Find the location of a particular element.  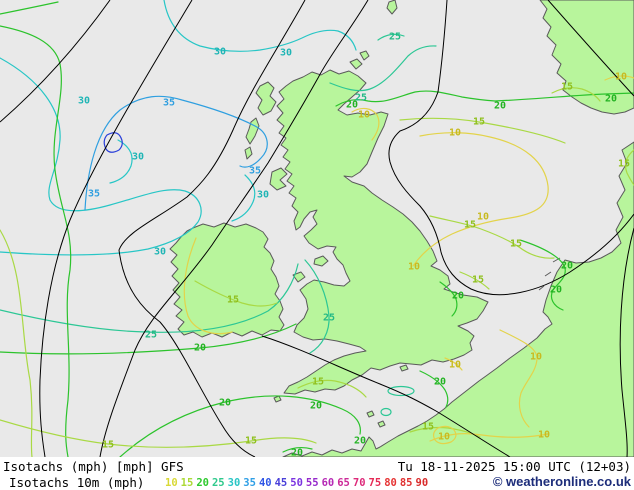

product-title: Isotachs (mph) [mph] GFS is located at coordinates (93, 466).